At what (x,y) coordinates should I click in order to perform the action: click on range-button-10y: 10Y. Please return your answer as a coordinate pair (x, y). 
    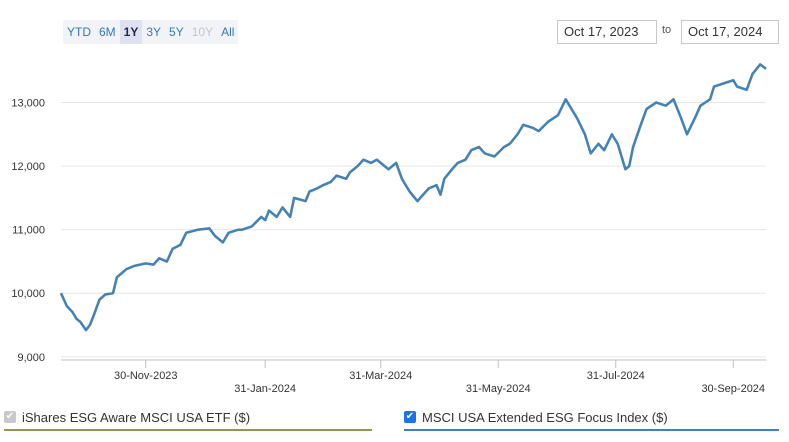
    Looking at the image, I should click on (202, 32).